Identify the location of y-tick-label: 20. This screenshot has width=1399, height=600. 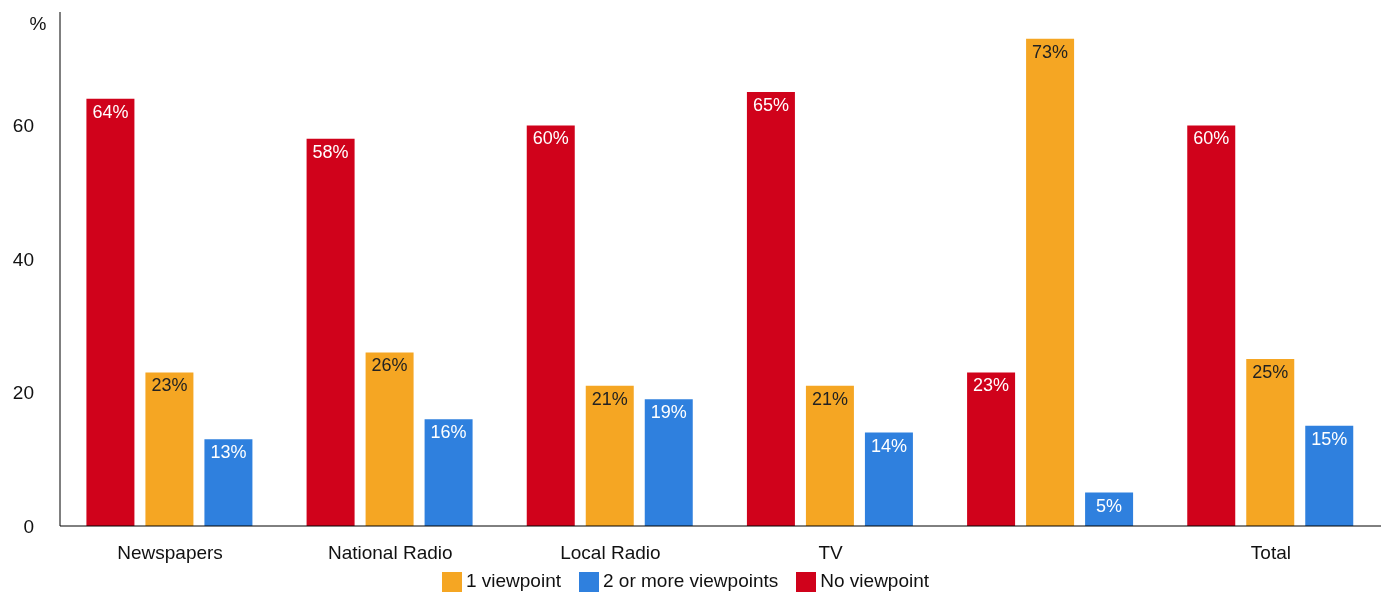
(23, 393).